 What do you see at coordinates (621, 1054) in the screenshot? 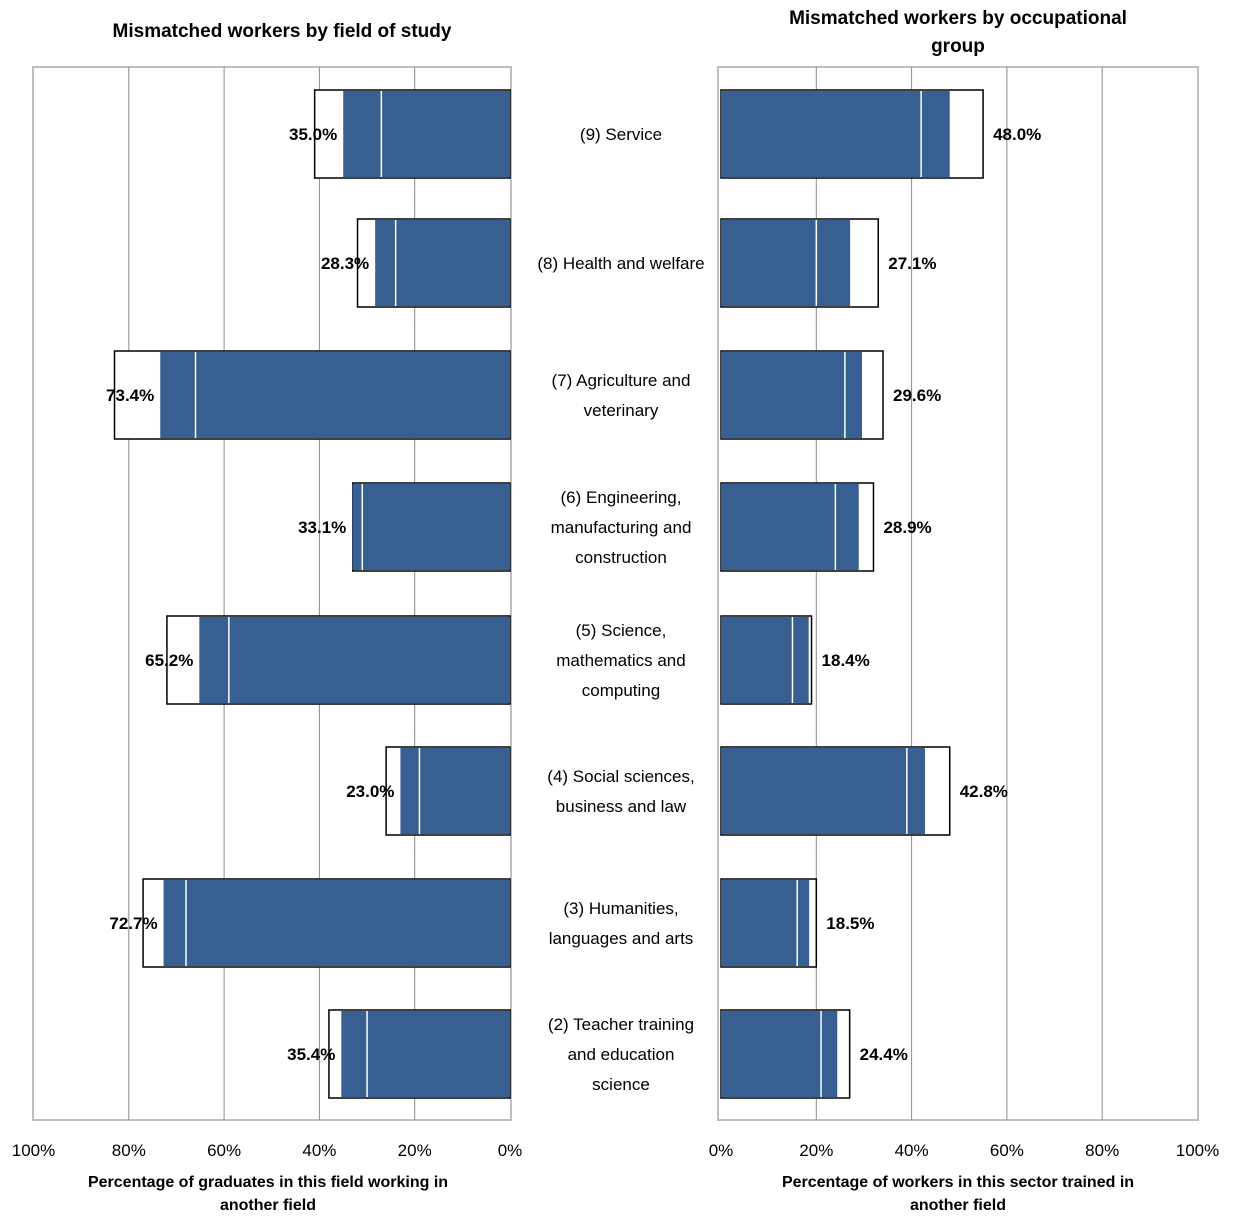
I see `category-label-line-2: and education` at bounding box center [621, 1054].